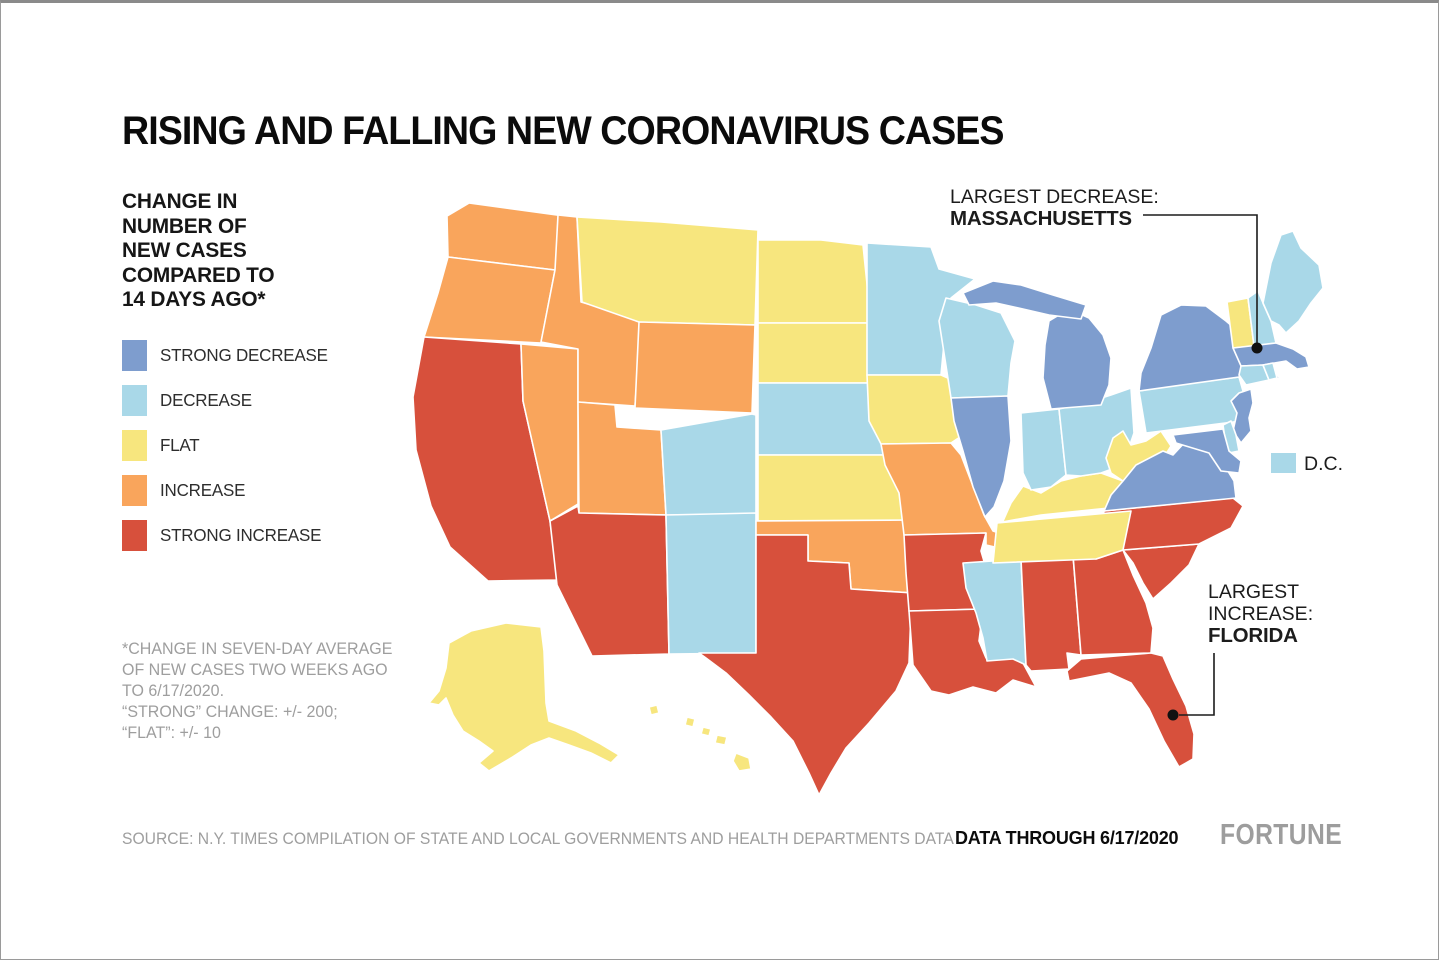 This screenshot has width=1439, height=960. I want to click on florida-callout-dot, so click(1173, 715).